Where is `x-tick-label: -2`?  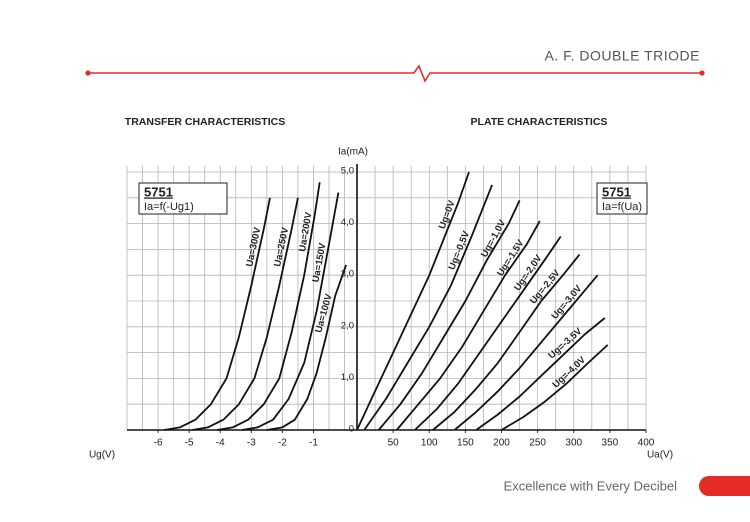 x-tick-label: -2 is located at coordinates (282, 443).